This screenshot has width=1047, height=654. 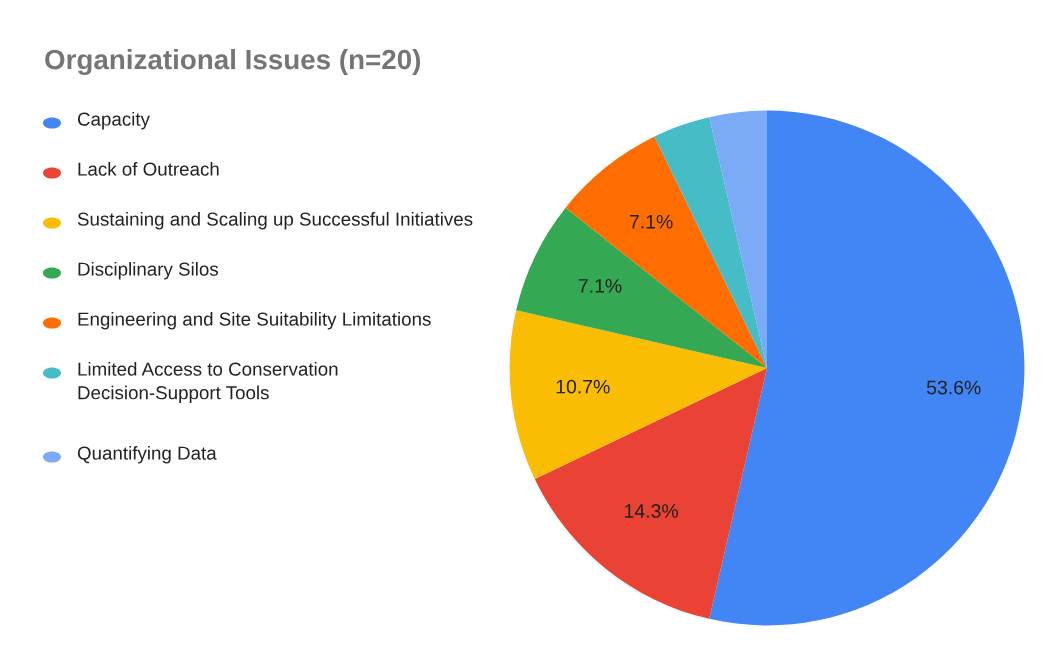 What do you see at coordinates (275, 221) in the screenshot?
I see `legend-label: Sustaining and Scaling up Successful Initiatives` at bounding box center [275, 221].